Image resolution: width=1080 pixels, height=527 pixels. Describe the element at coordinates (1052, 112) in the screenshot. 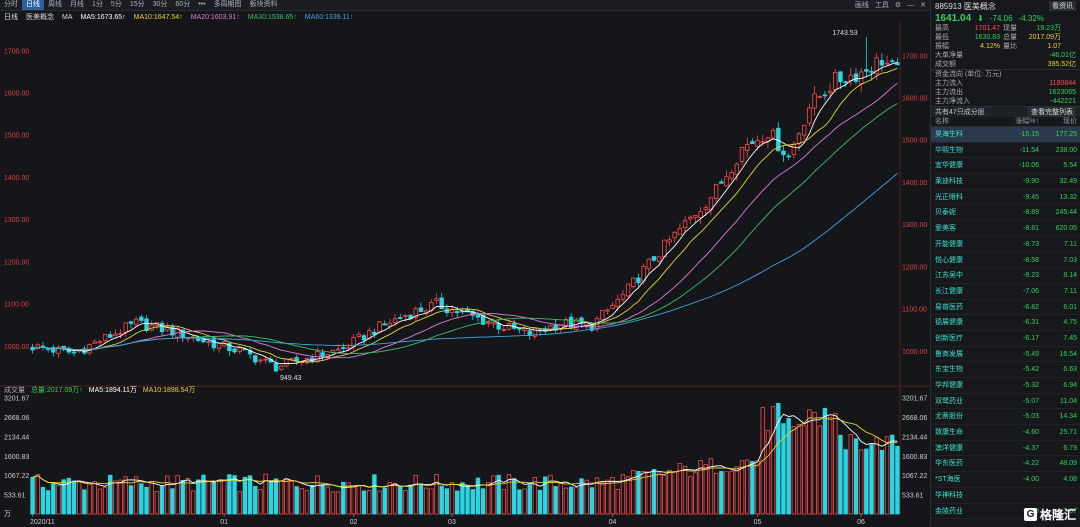

I see `full-list-button: 查看完整列表` at that location.